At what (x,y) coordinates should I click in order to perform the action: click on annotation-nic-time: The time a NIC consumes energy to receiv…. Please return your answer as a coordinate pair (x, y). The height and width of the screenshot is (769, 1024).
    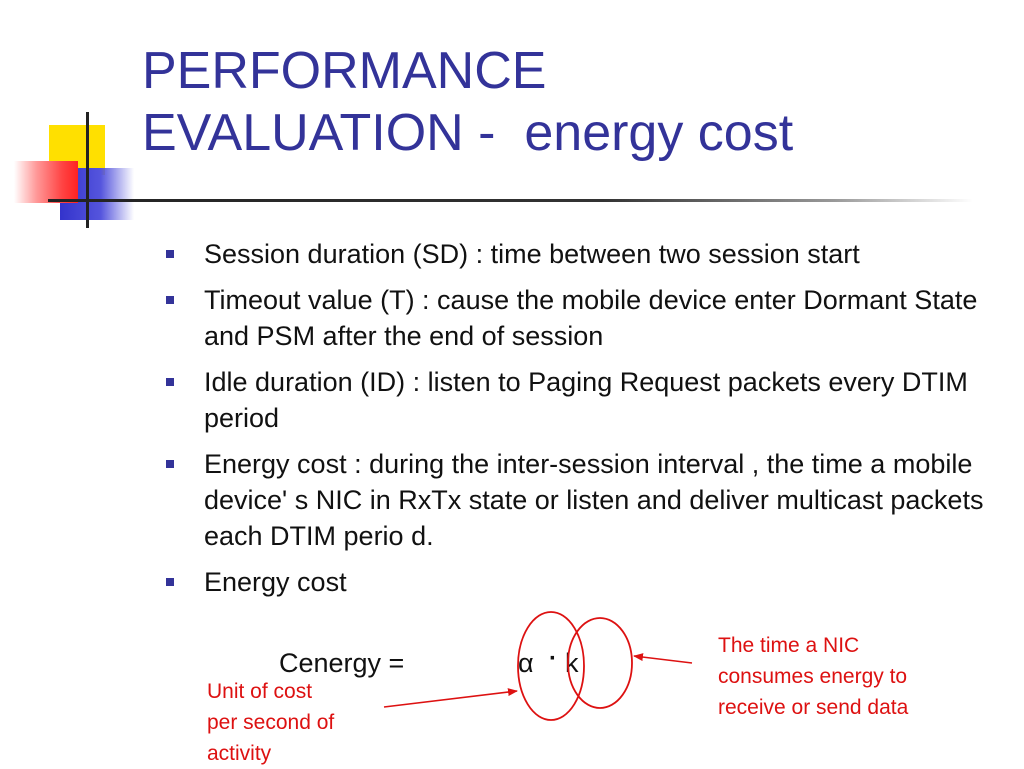
    Looking at the image, I should click on (813, 676).